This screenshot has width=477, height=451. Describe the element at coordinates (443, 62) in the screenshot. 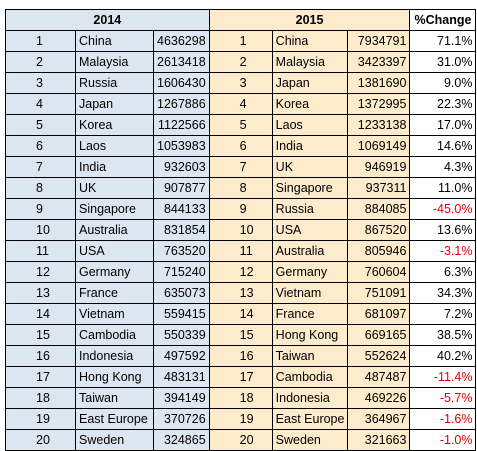

I see `change-cell: 31.0%` at that location.